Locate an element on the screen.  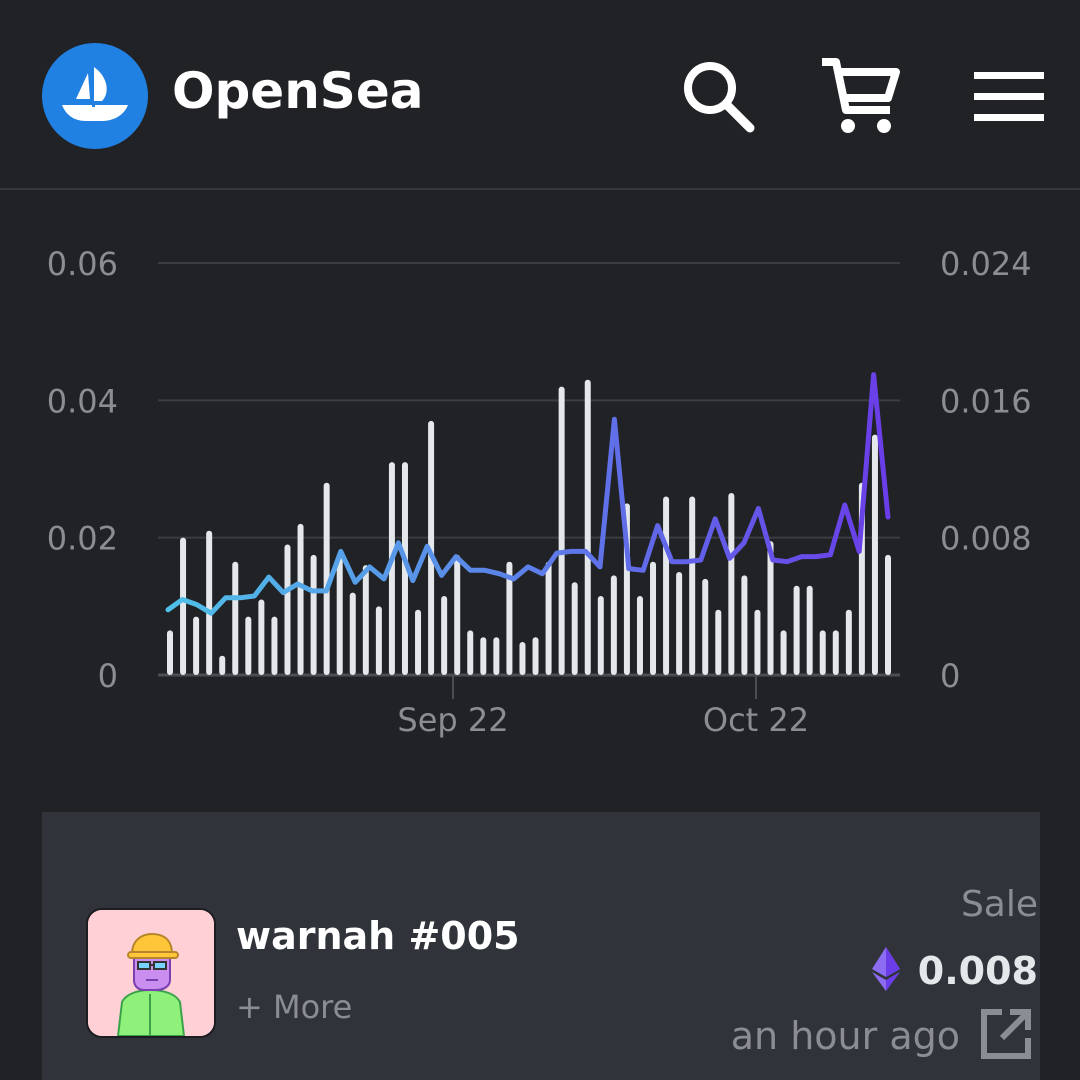
cart-icon is located at coordinates (860, 98).